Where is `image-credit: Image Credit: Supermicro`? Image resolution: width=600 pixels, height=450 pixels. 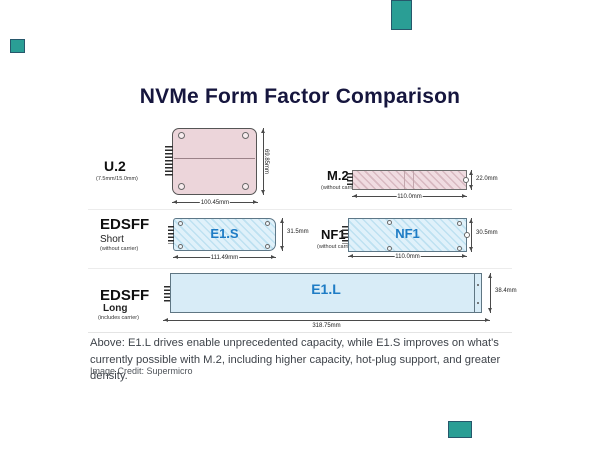
image-credit: Image Credit: Supermicro is located at coordinates (141, 371).